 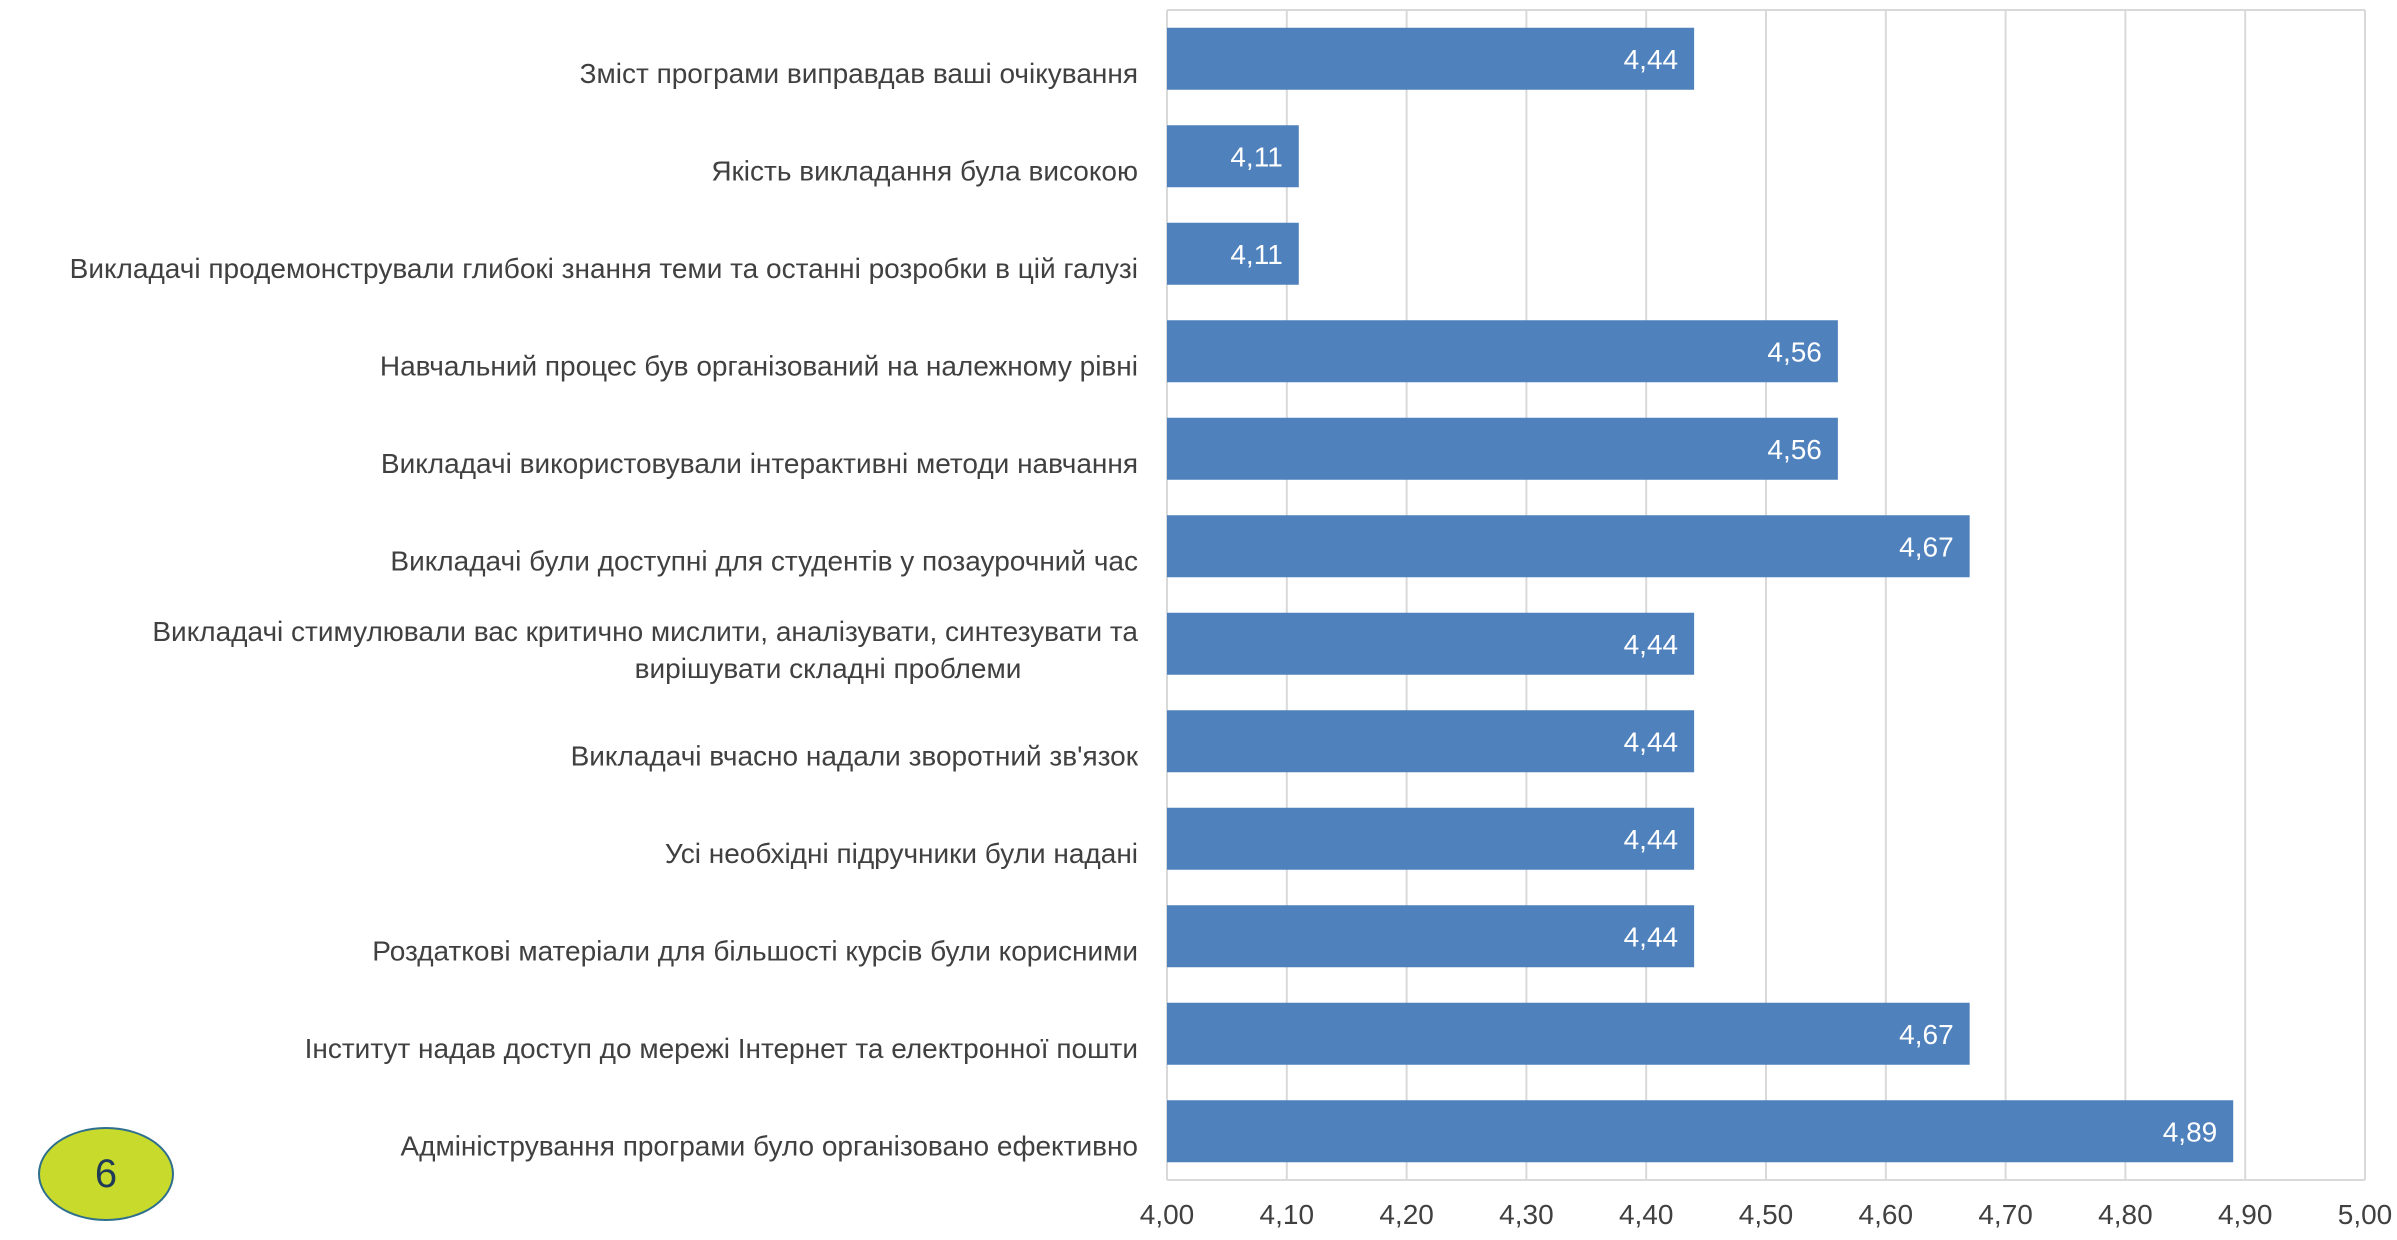 I want to click on x-tick-label-8: 4,80, so click(x=2125, y=1214).